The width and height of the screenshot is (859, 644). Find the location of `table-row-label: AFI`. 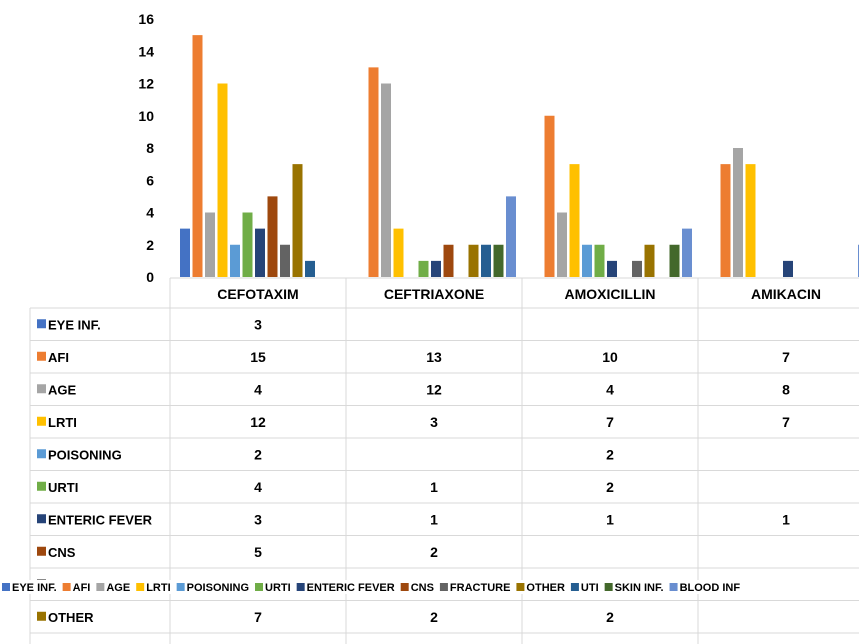

table-row-label: AFI is located at coordinates (58, 357).